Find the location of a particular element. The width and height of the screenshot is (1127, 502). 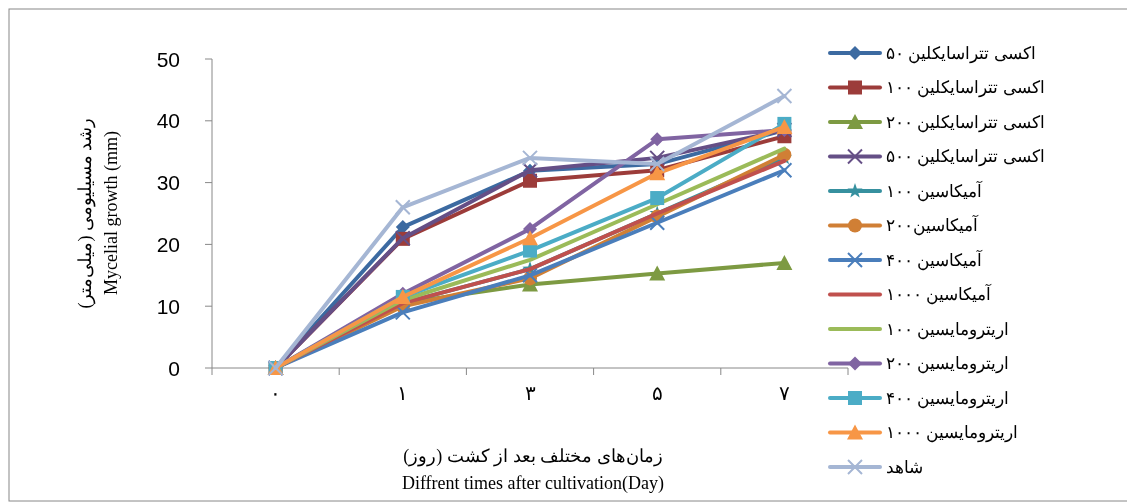

legend-label: آمیکاسین ۱۰۰۰ is located at coordinates (939, 294).